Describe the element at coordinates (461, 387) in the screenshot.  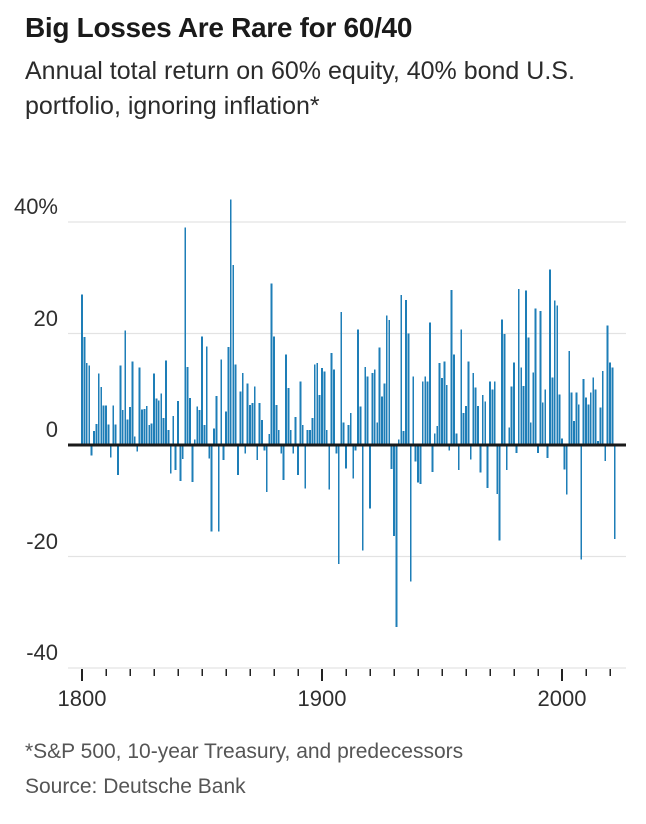
I see `bar-1958` at that location.